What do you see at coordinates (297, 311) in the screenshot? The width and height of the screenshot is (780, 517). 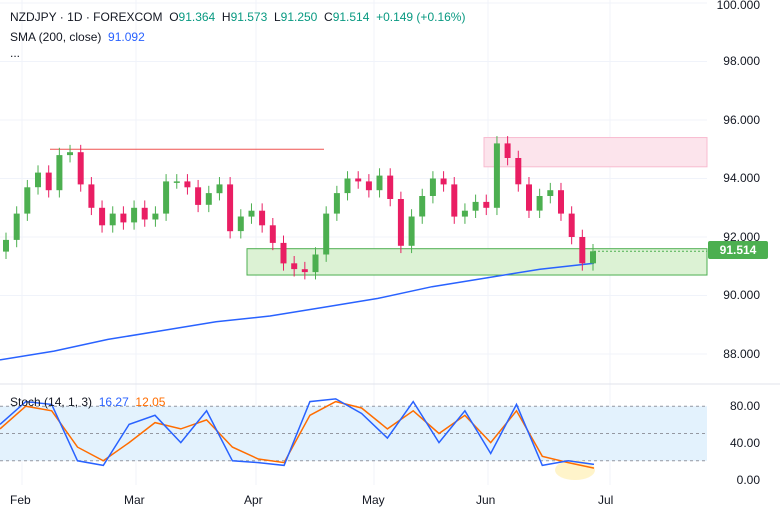 I see `sma-line` at bounding box center [297, 311].